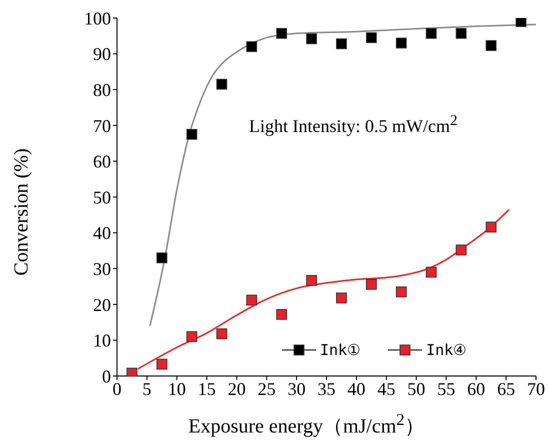  I want to click on x-tick-label: 25, so click(267, 388).